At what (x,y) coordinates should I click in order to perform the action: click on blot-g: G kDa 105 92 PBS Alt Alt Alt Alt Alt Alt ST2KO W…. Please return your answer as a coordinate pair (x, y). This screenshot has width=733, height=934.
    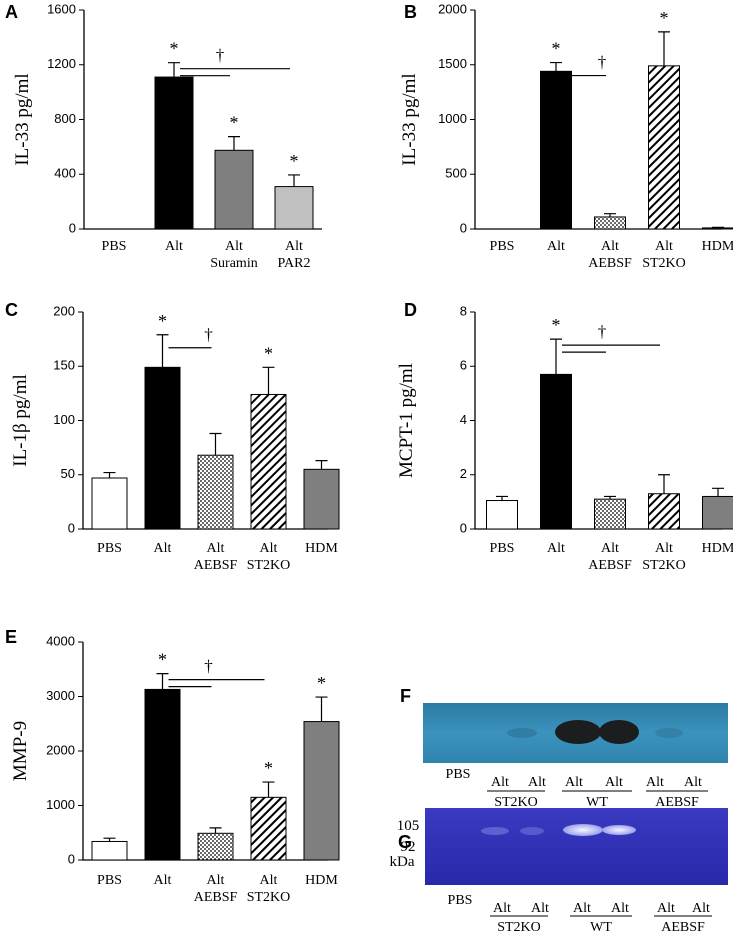
    Looking at the image, I should click on (559, 871).